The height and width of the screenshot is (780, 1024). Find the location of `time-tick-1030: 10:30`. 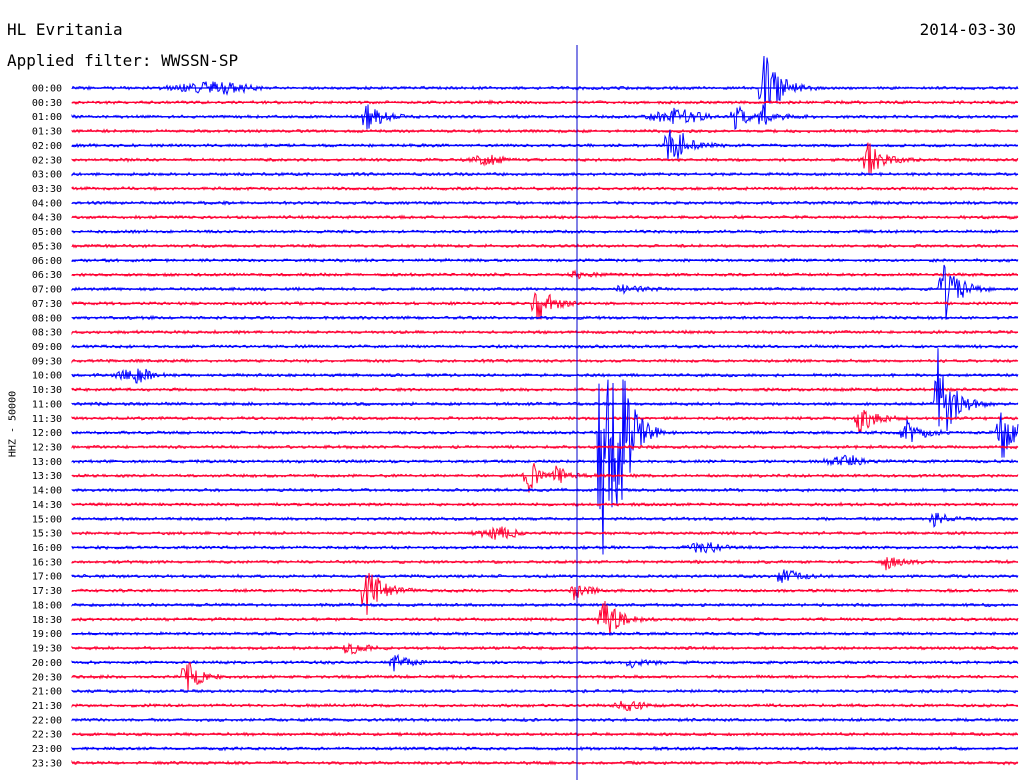

time-tick-1030: 10:30 is located at coordinates (47, 390).